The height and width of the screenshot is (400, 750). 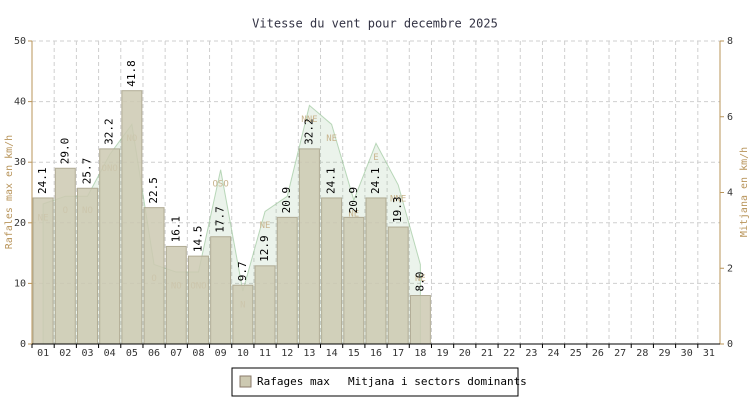 What do you see at coordinates (375, 158) in the screenshot?
I see `direction-label: E` at bounding box center [375, 158].